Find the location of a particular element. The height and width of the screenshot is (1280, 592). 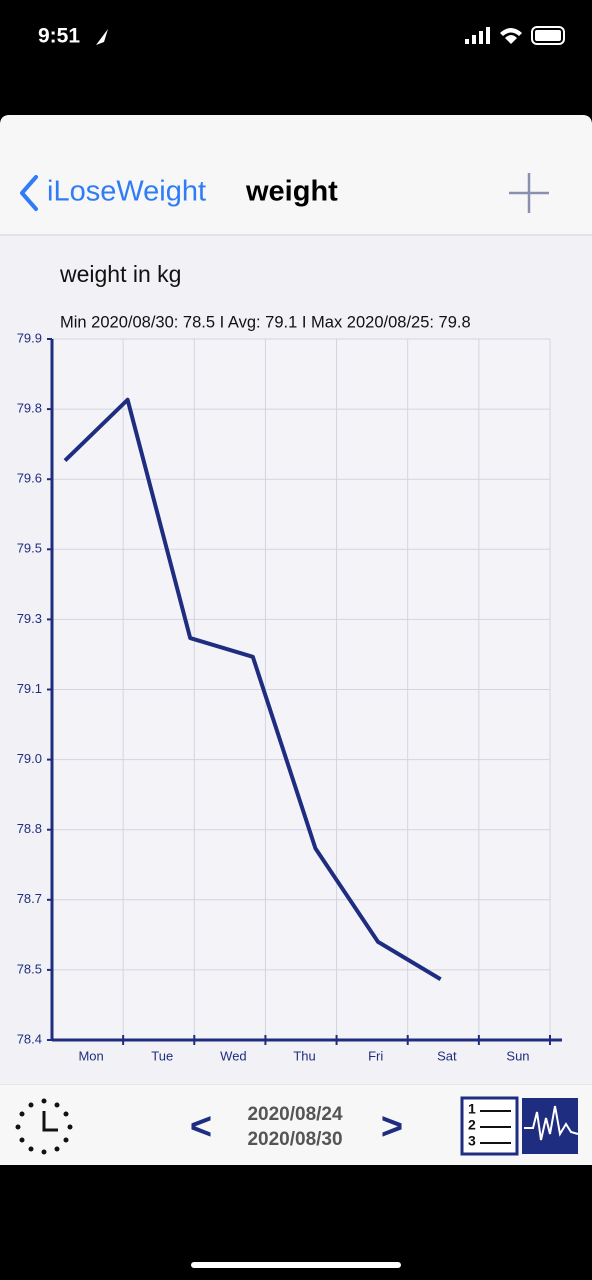

x-tick-label: Wed is located at coordinates (233, 1055).